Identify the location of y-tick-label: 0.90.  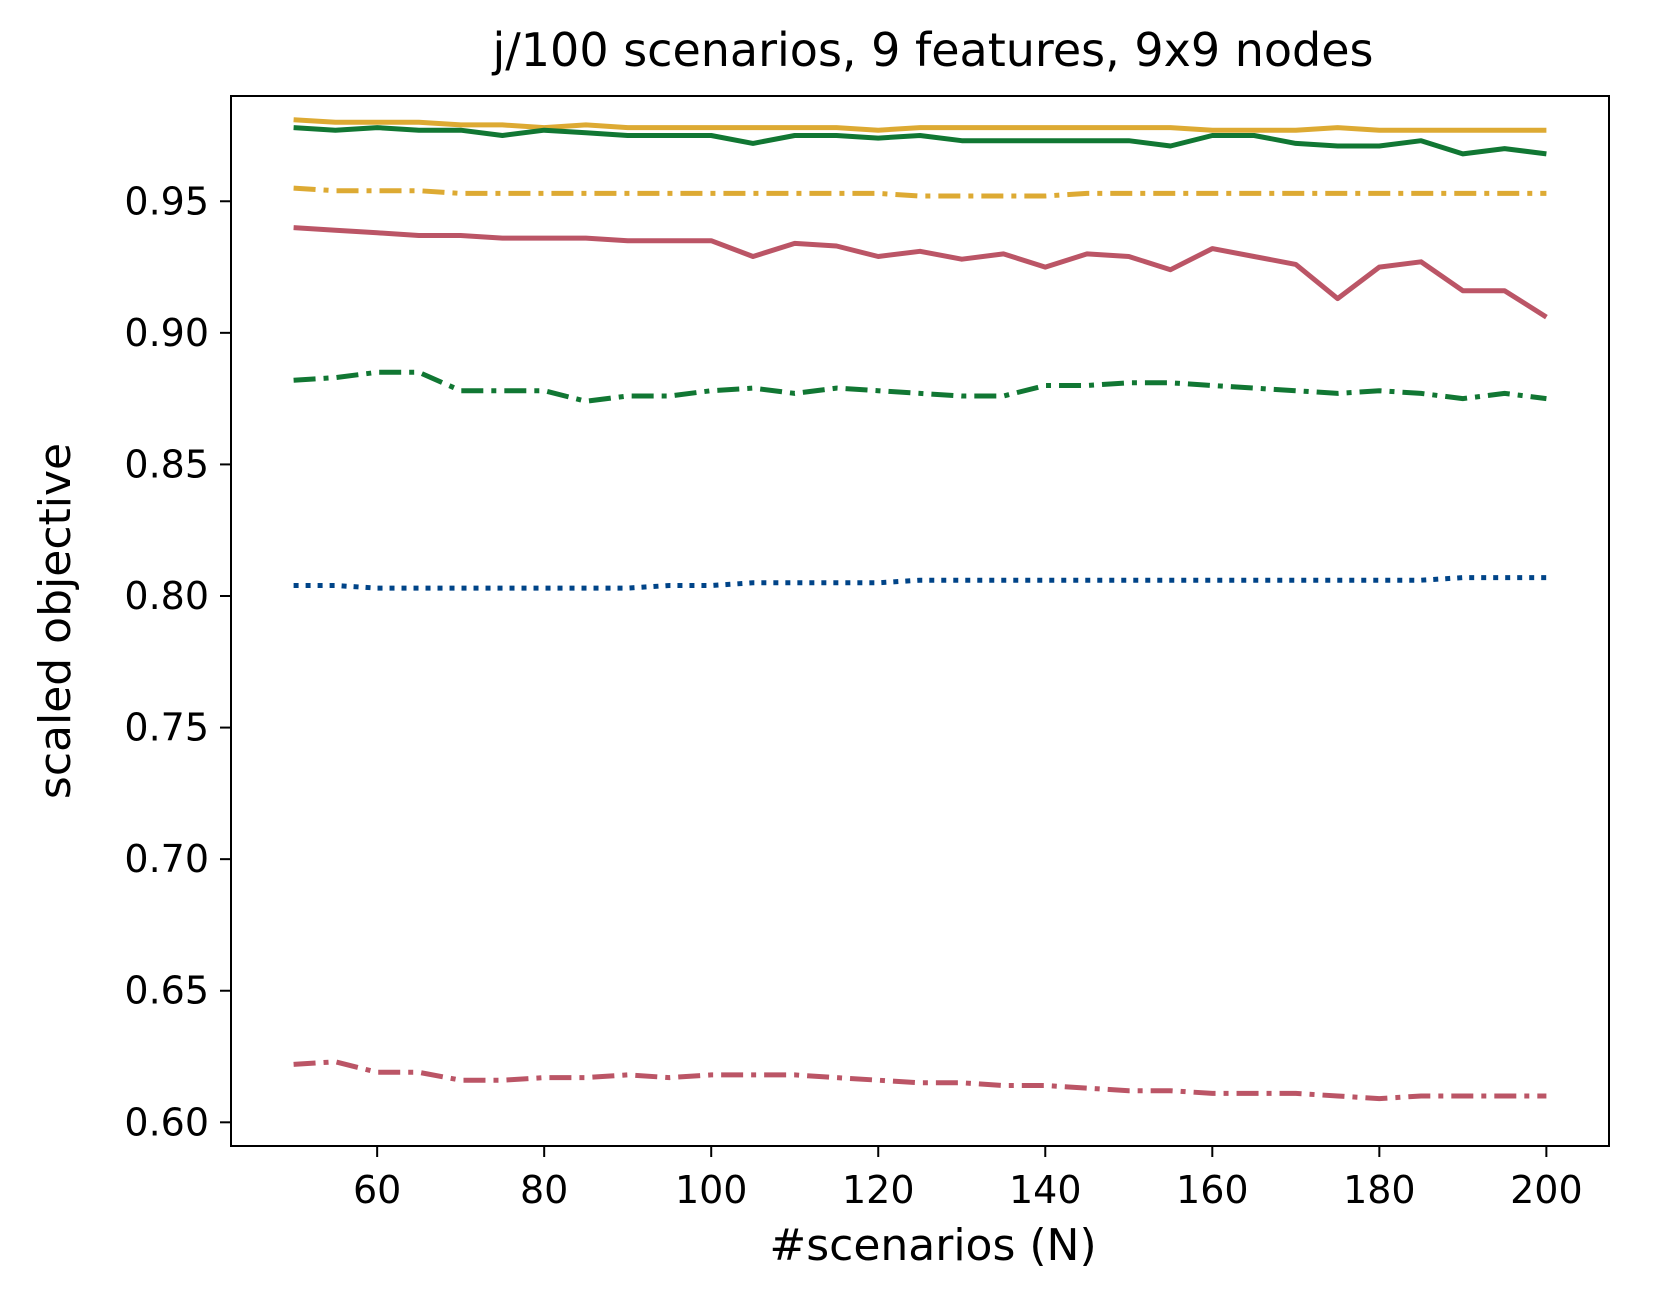
(166, 333).